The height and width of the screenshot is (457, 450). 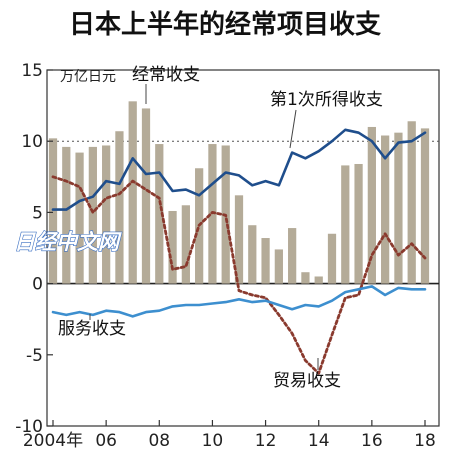 I want to click on series-label: 服务收支, so click(x=92, y=329).